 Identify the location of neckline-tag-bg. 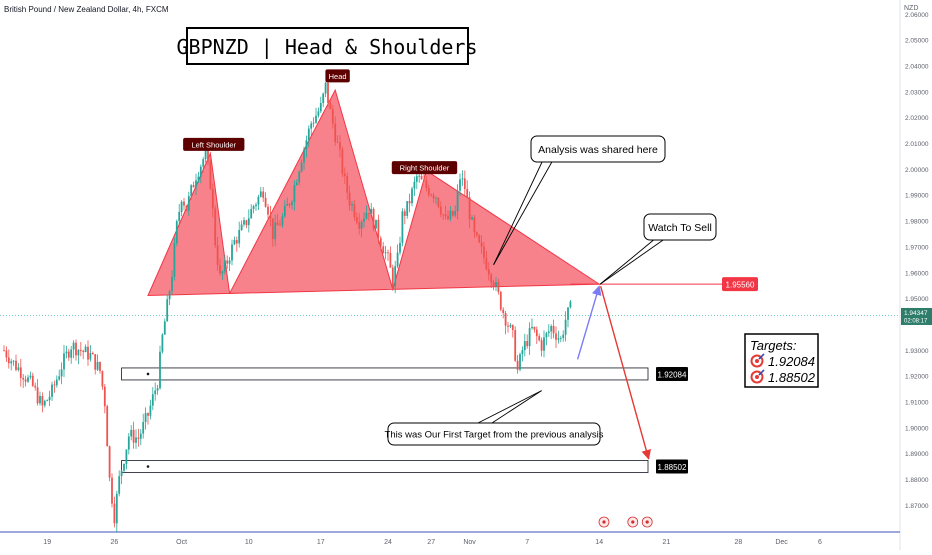
(740, 284).